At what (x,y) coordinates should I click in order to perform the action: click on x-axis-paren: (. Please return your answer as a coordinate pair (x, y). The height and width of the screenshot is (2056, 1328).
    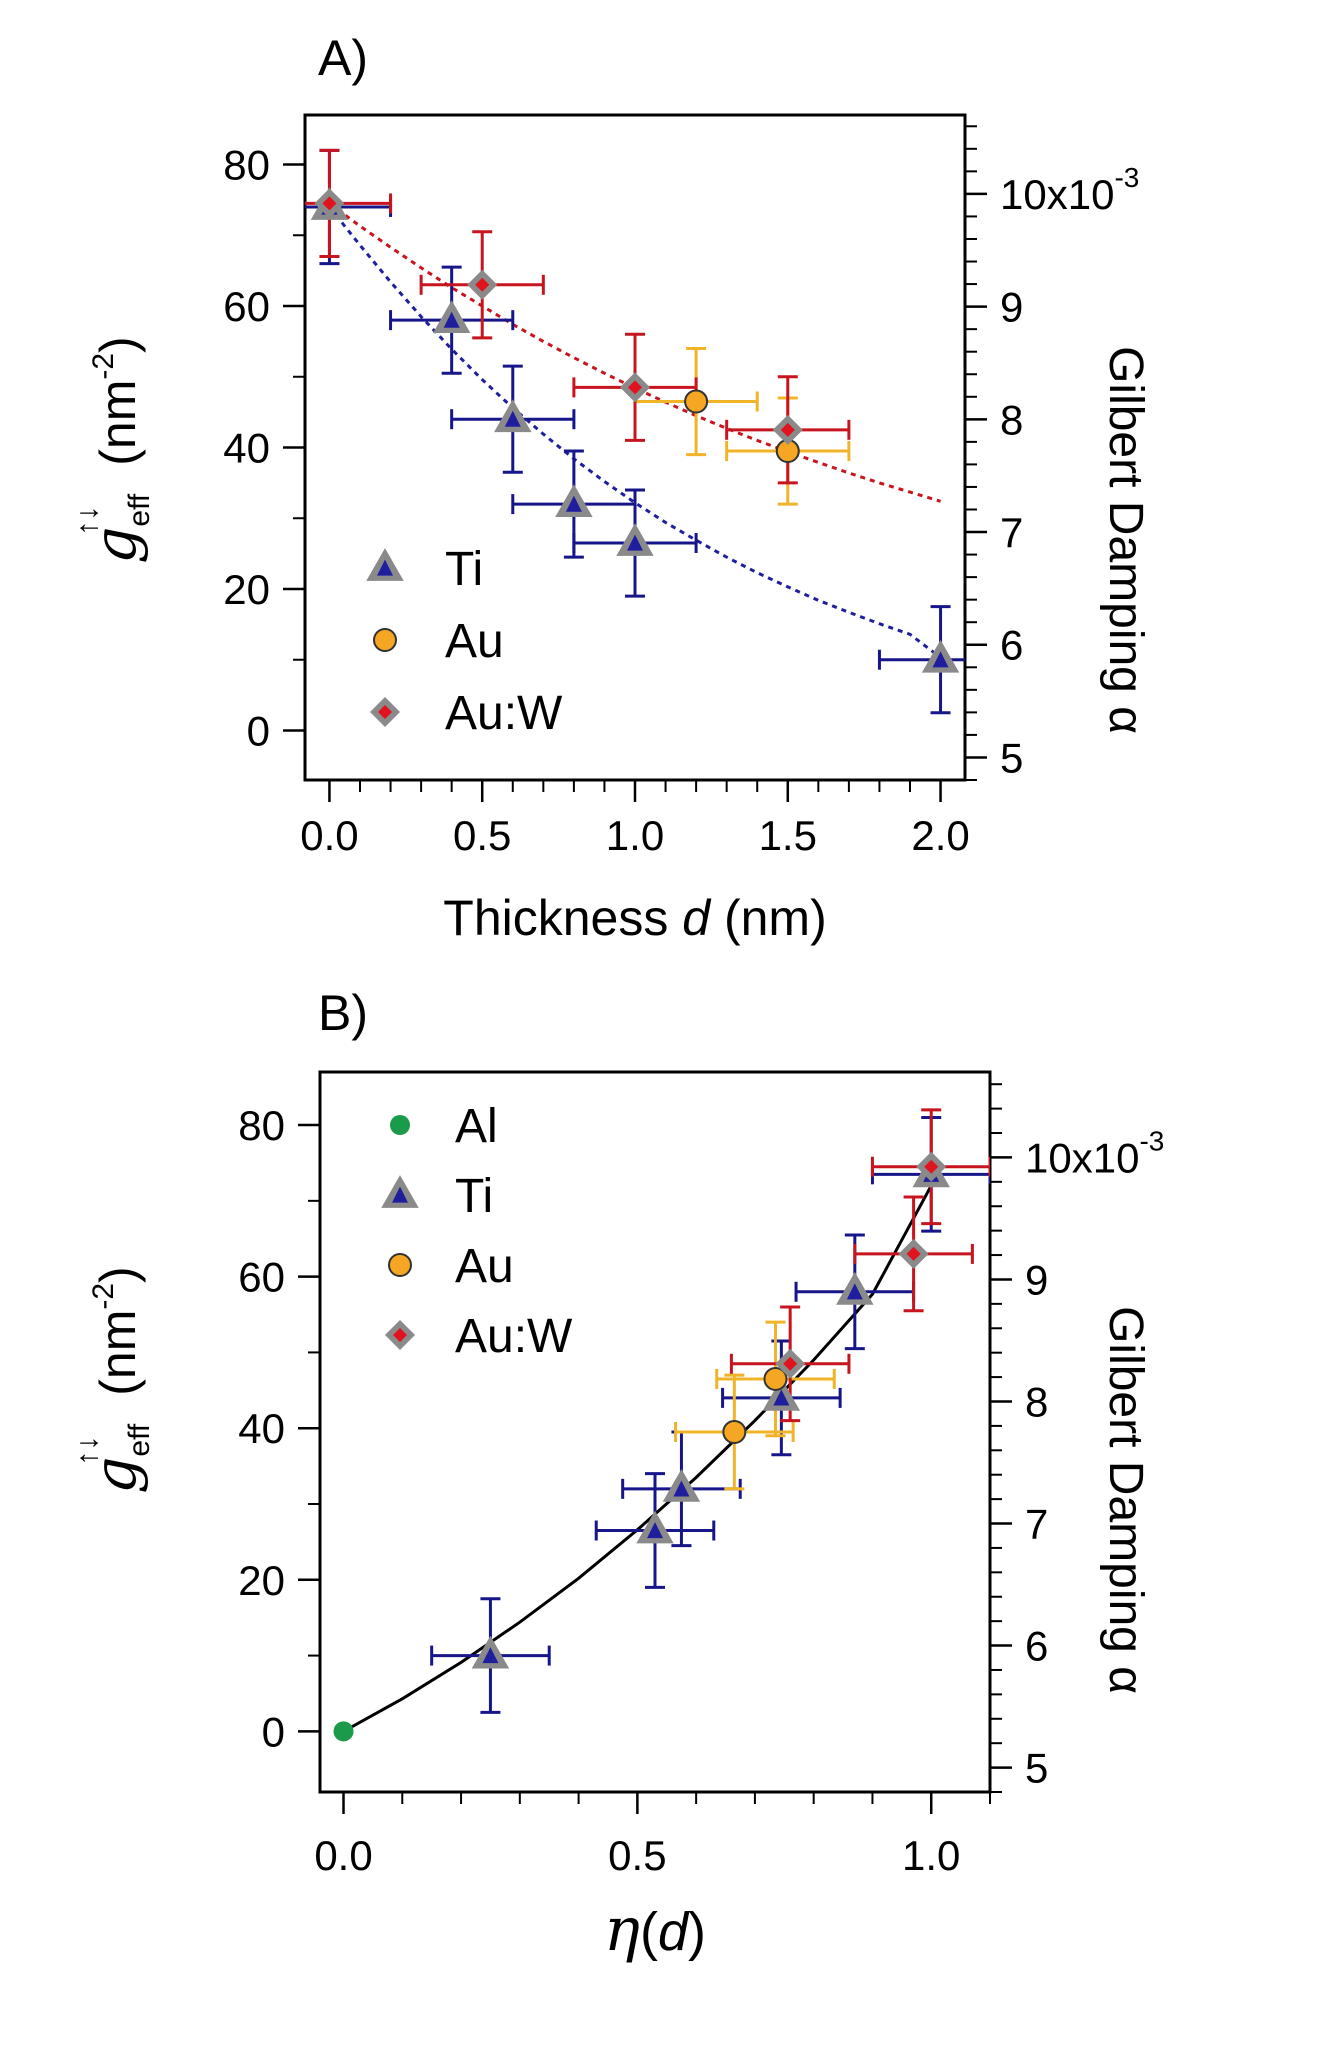
    Looking at the image, I should click on (649, 1932).